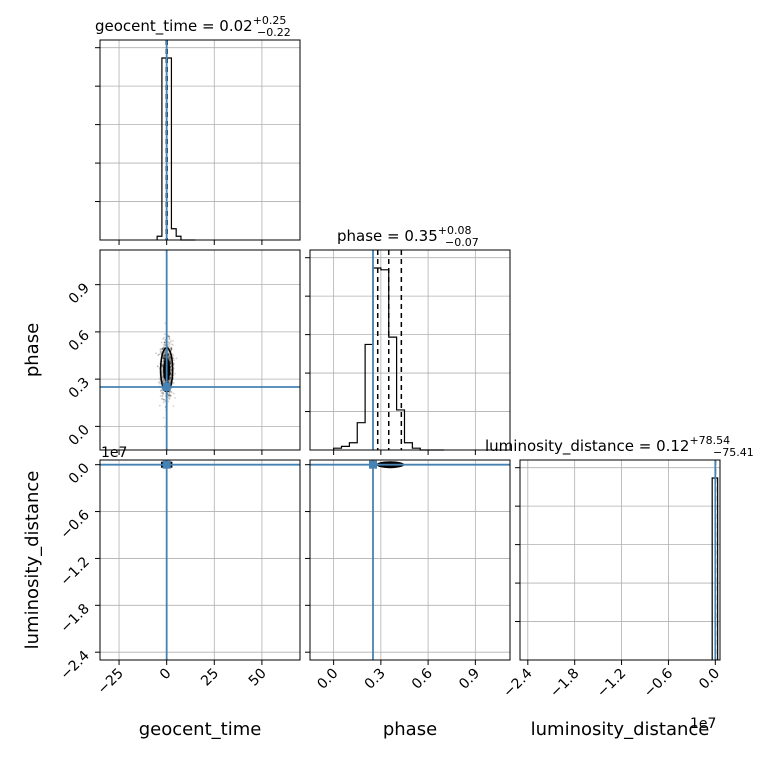 The image size is (760, 760). What do you see at coordinates (611, 580) in the screenshot?
I see `panel-luminosity-distance-histogram: −2.4 −1.8 −1.2 −0.6 0.0` at bounding box center [611, 580].